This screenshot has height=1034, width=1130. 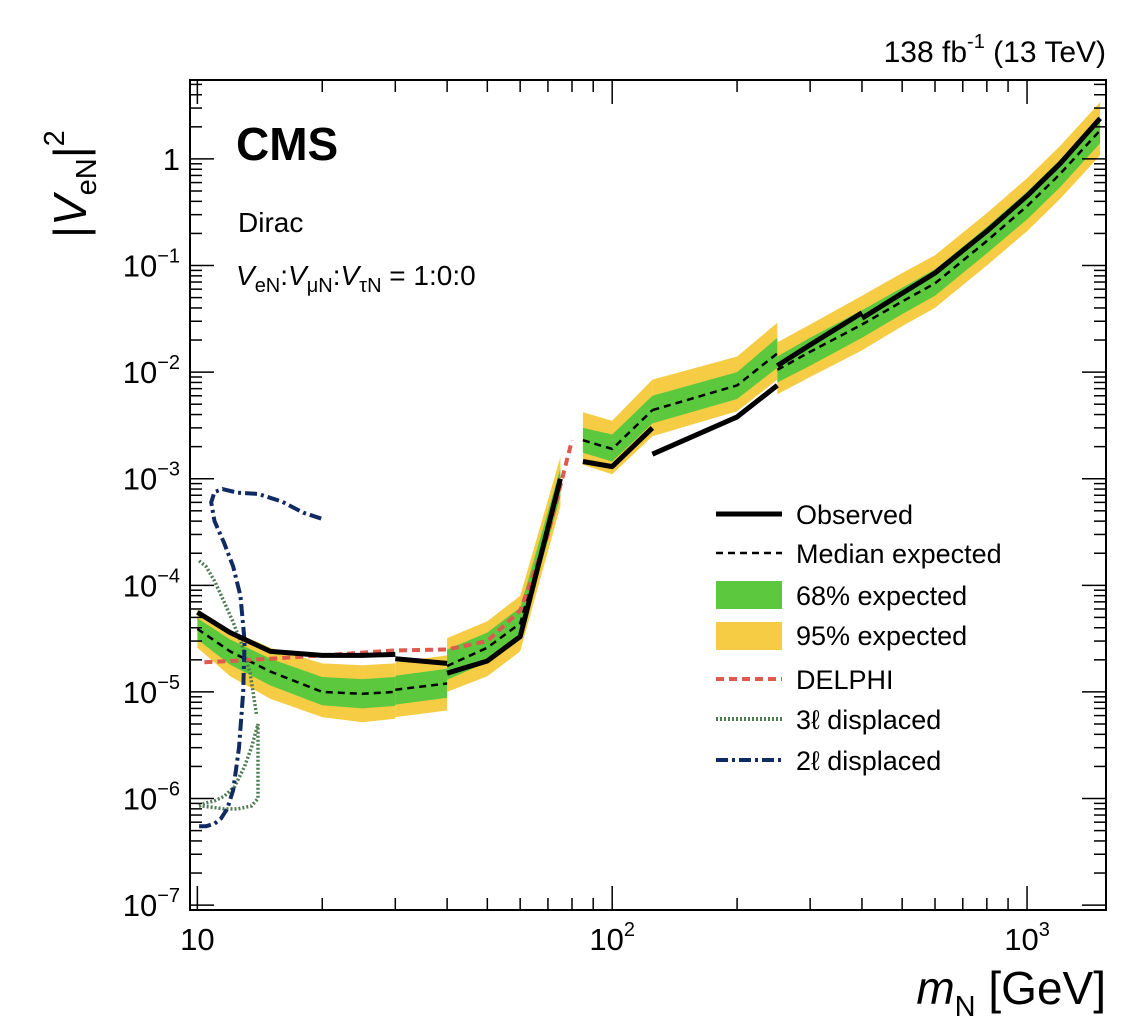 I want to click on y-tick-label: 10⁻², so click(x=151, y=371).